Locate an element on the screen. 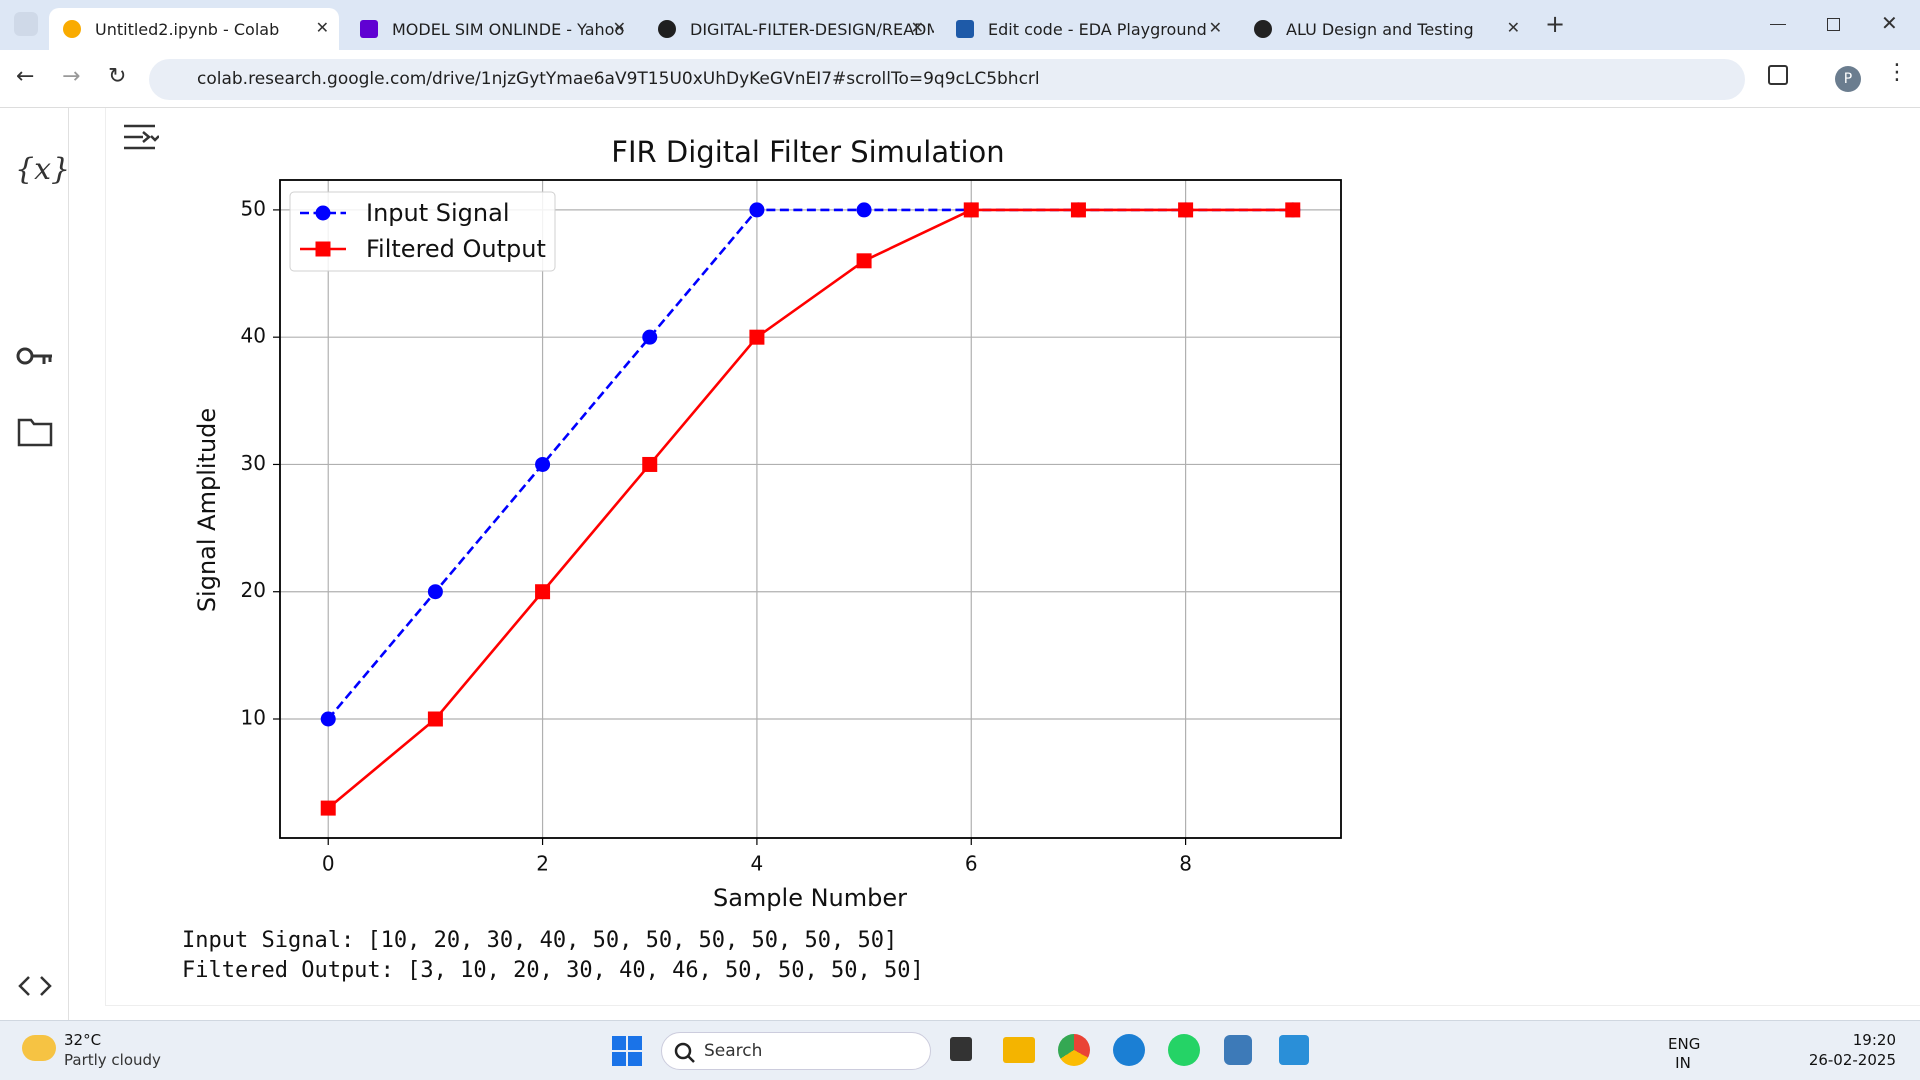 Image resolution: width=1920 pixels, height=1080 pixels. search-label: Search is located at coordinates (733, 1051).